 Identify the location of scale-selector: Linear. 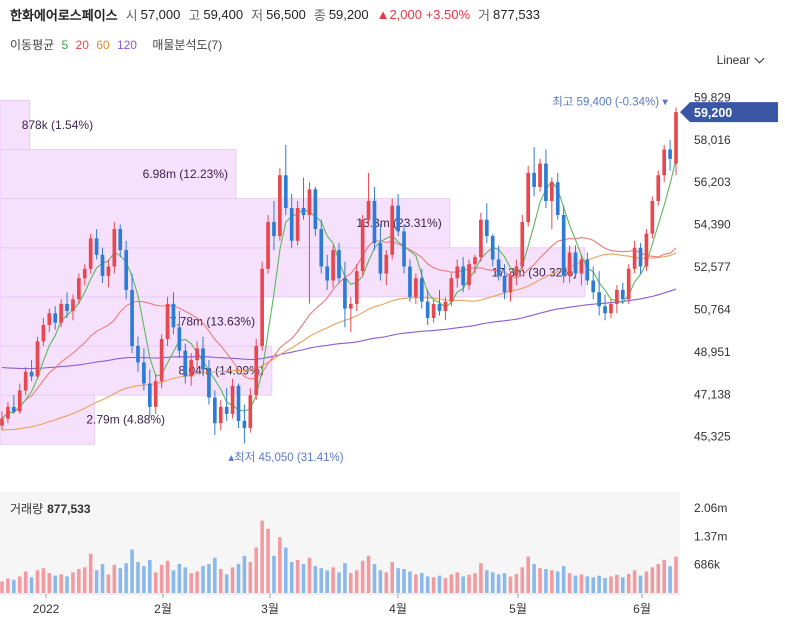
(741, 60).